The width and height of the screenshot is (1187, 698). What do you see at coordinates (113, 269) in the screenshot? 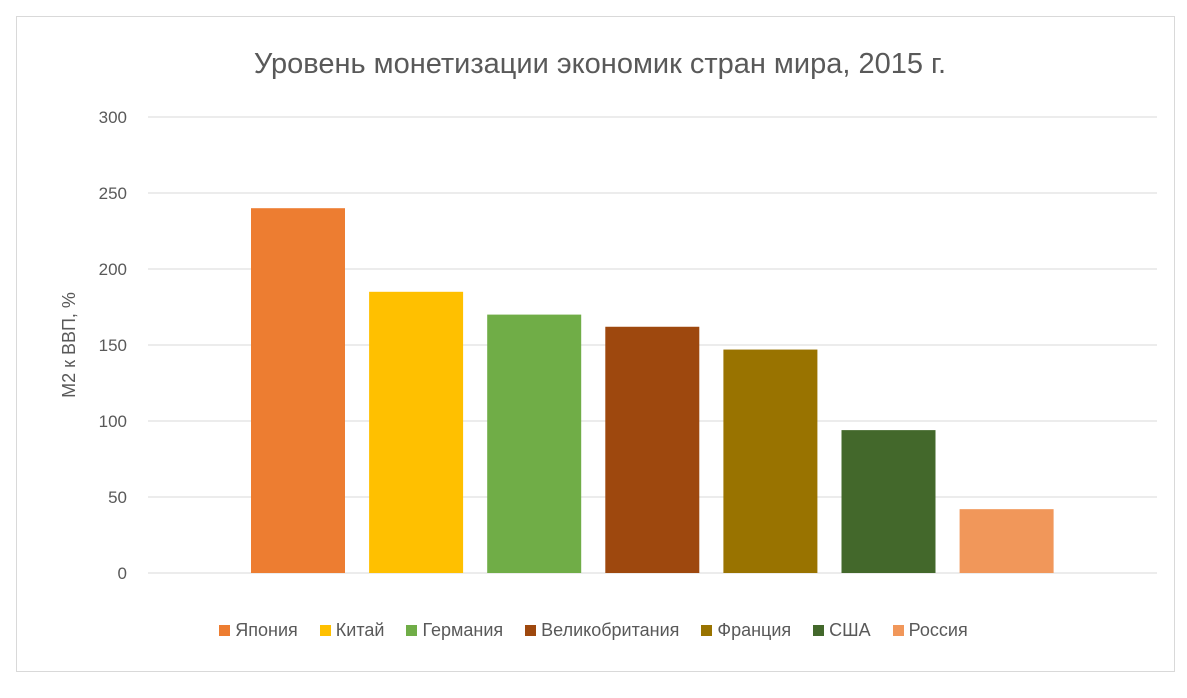
I see `y-tick-label: 200` at bounding box center [113, 269].